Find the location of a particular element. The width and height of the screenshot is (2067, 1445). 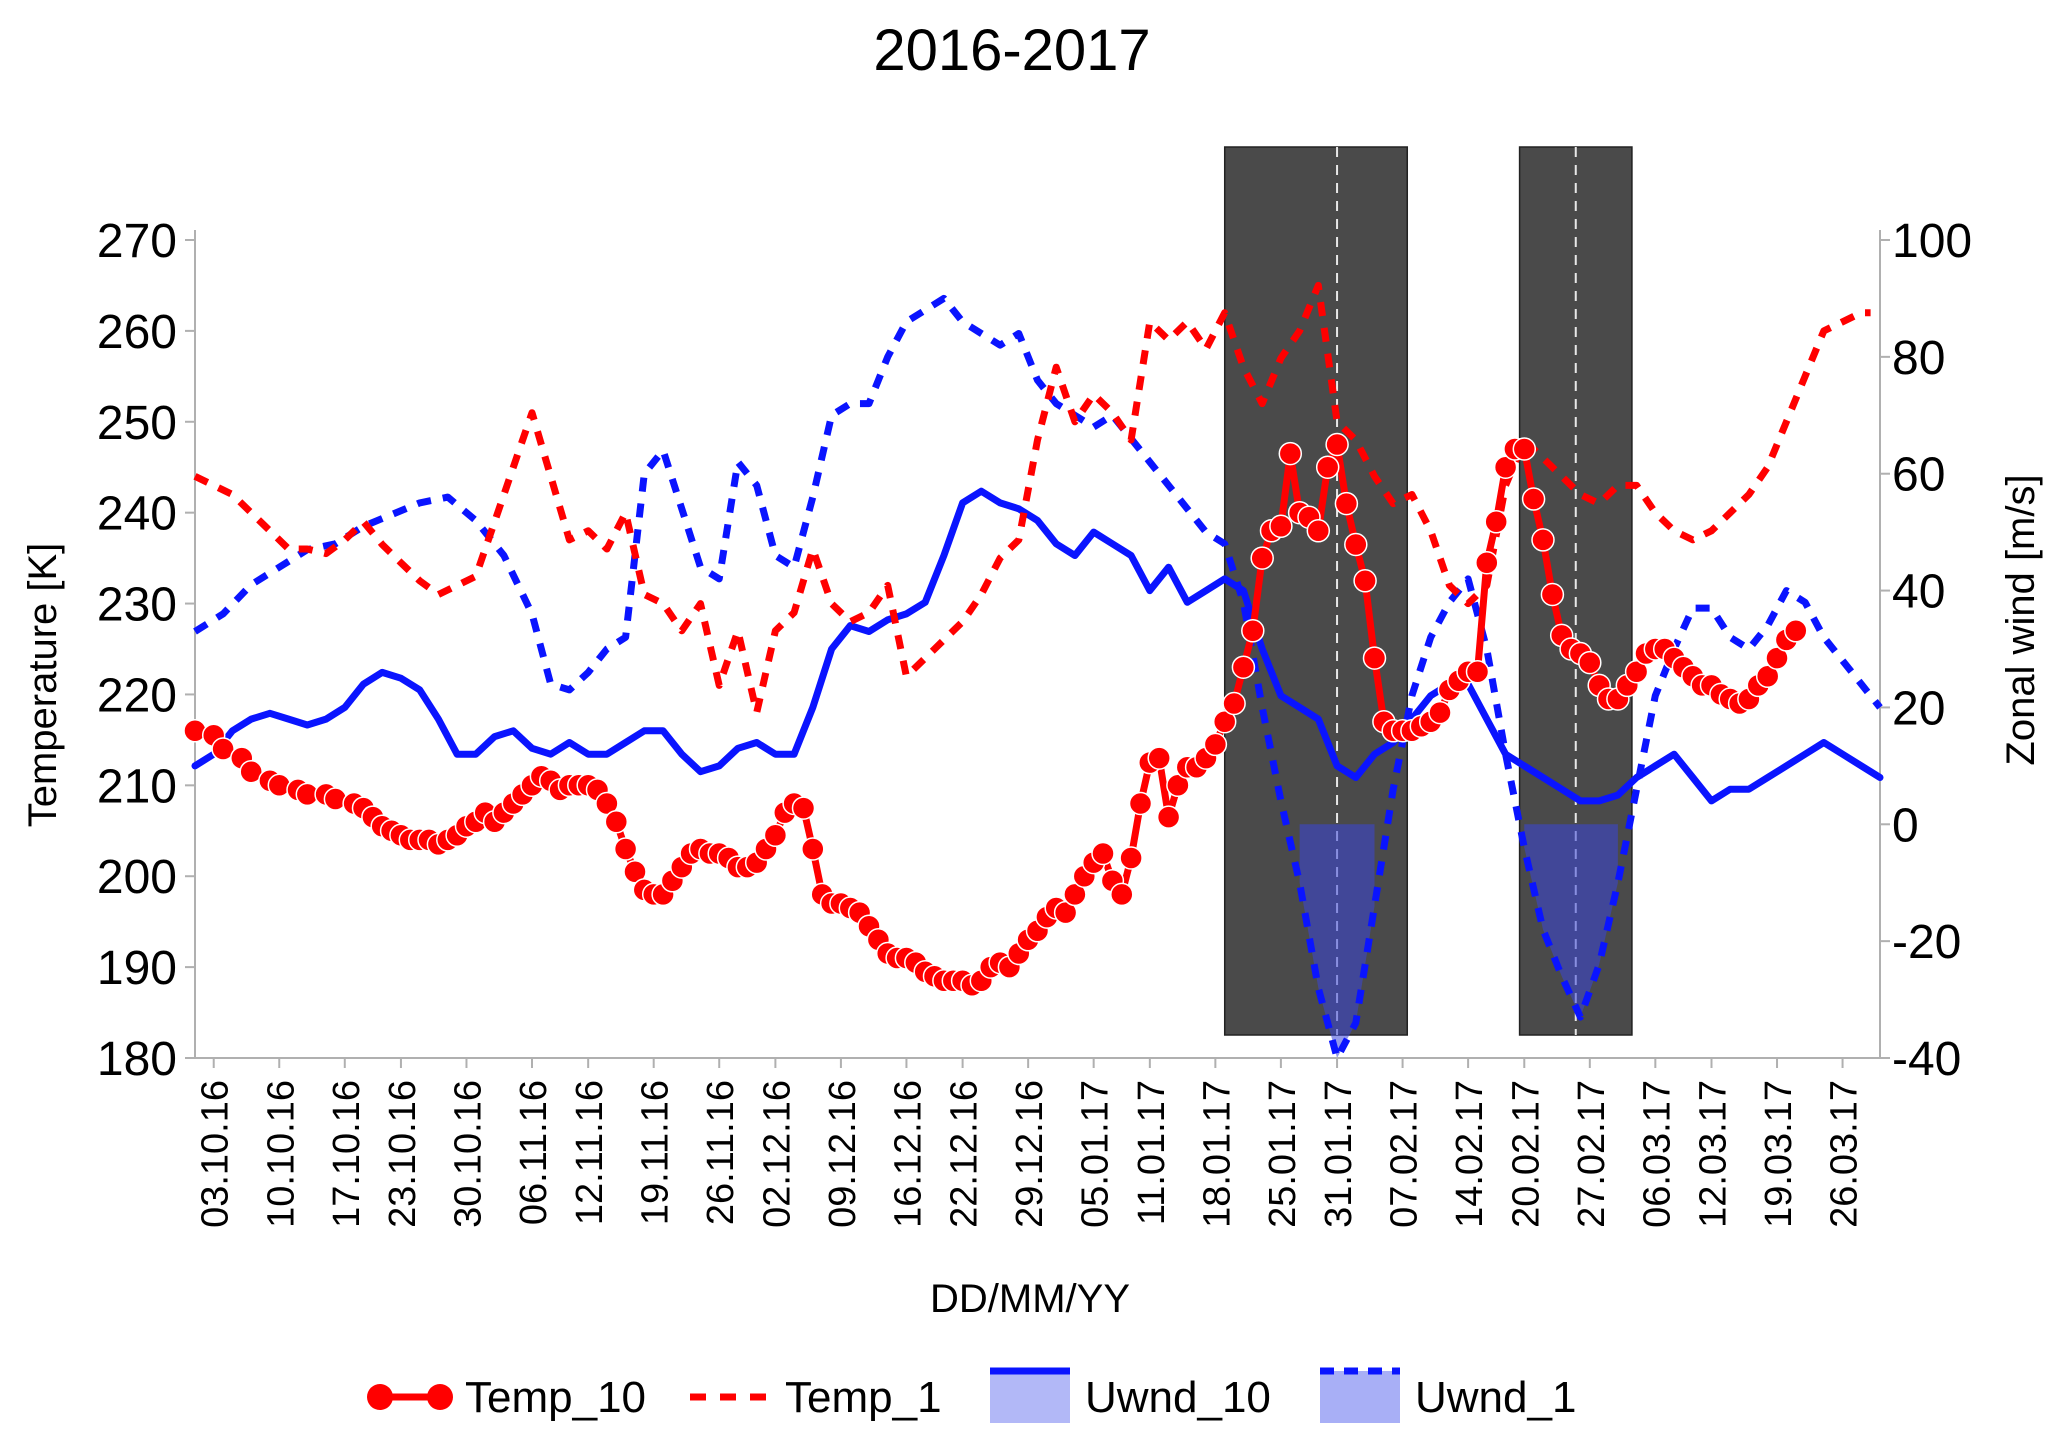

legend-item-temp-10: Temp_10 is located at coordinates (506, 1397).